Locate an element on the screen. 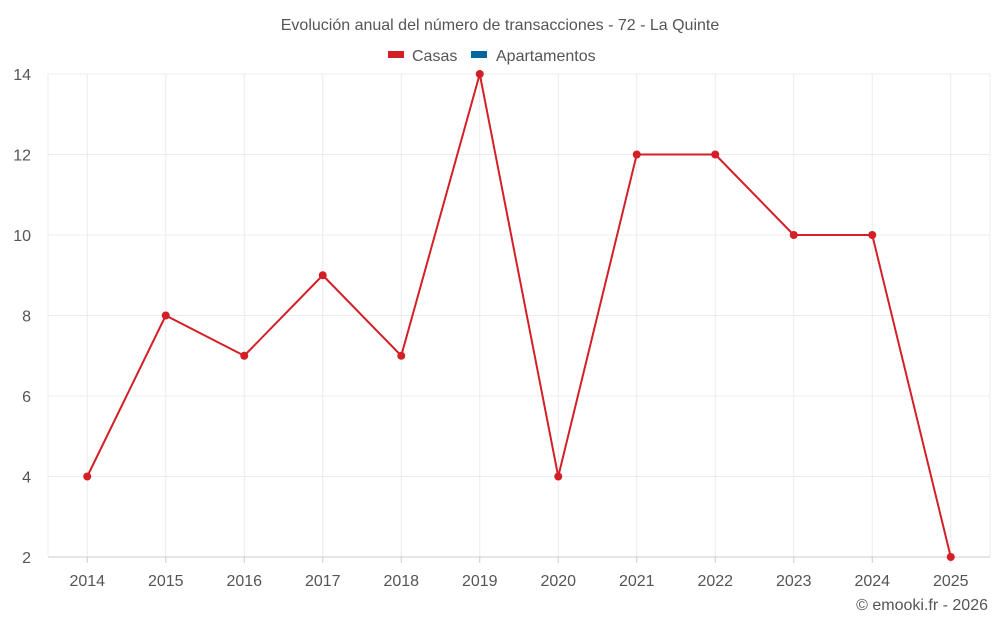 Image resolution: width=1000 pixels, height=625 pixels. x-tick-label: 2016 is located at coordinates (244, 581).